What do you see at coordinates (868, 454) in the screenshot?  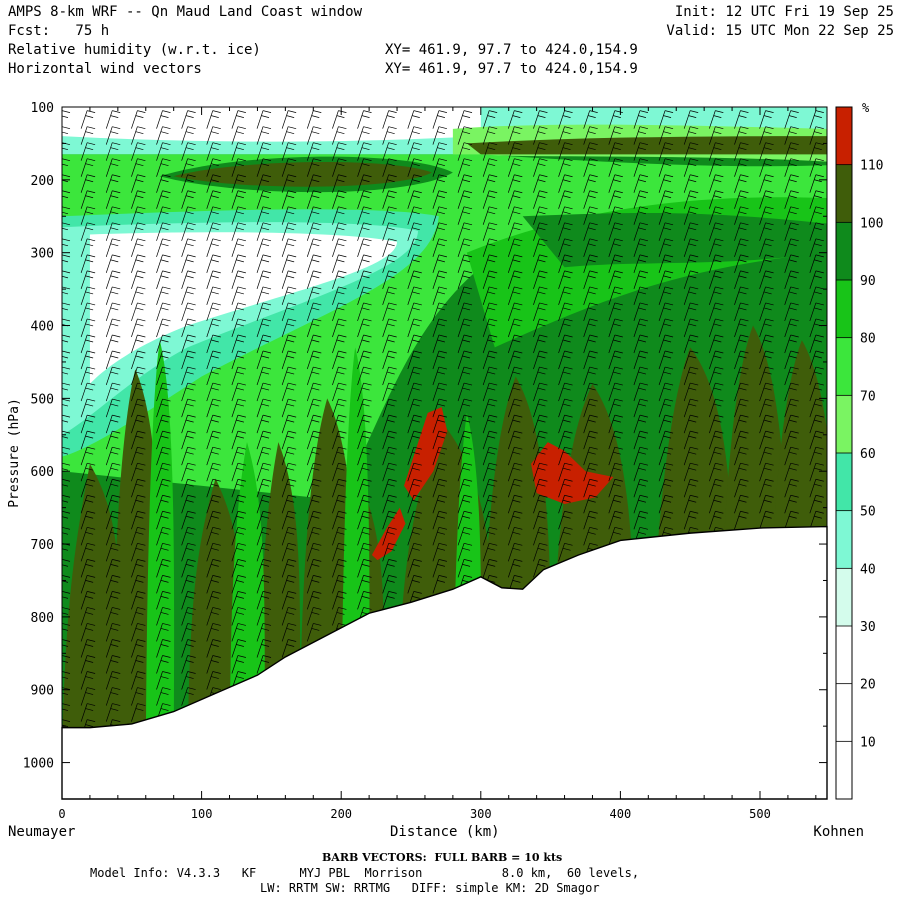 I see `colorbar-label: 60` at bounding box center [868, 454].